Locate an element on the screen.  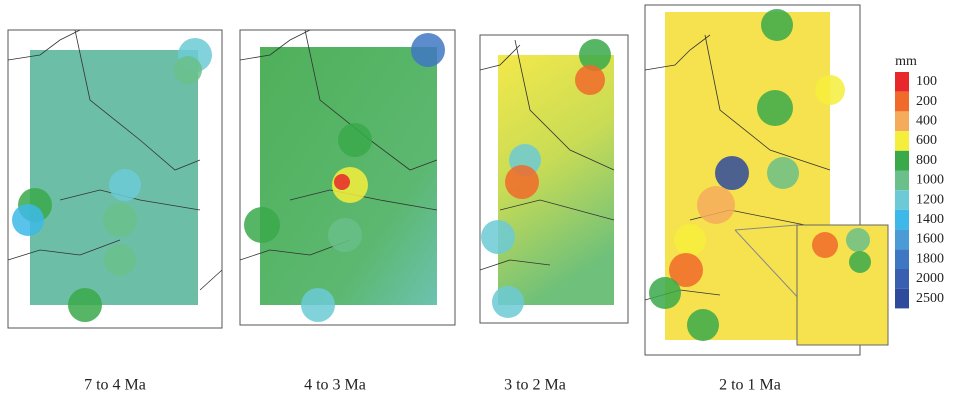
legend-label: 800 is located at coordinates (926, 160).